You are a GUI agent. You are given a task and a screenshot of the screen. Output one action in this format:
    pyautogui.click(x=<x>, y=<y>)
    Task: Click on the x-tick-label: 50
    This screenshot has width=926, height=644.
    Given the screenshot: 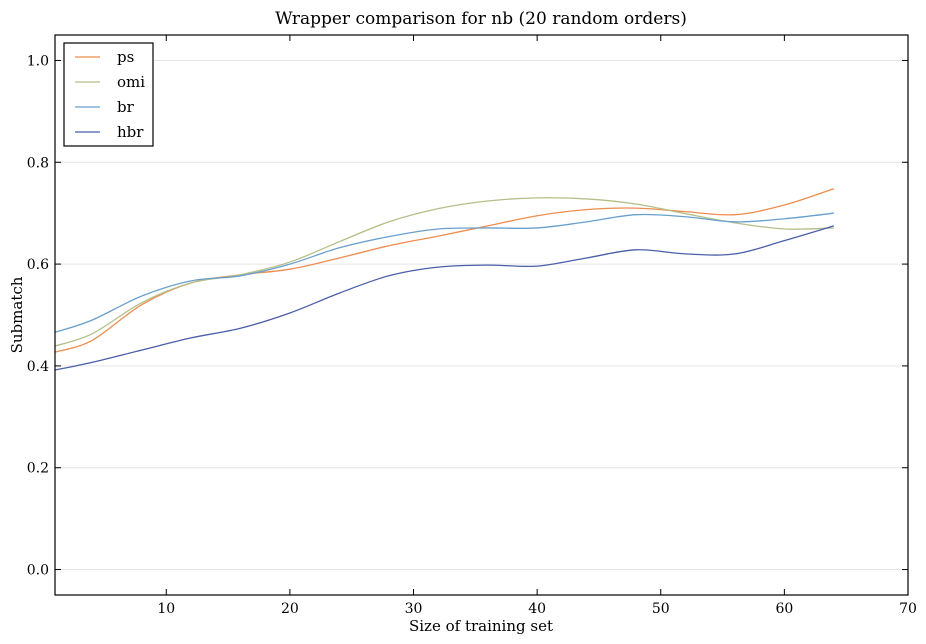 What is the action you would take?
    pyautogui.click(x=661, y=609)
    